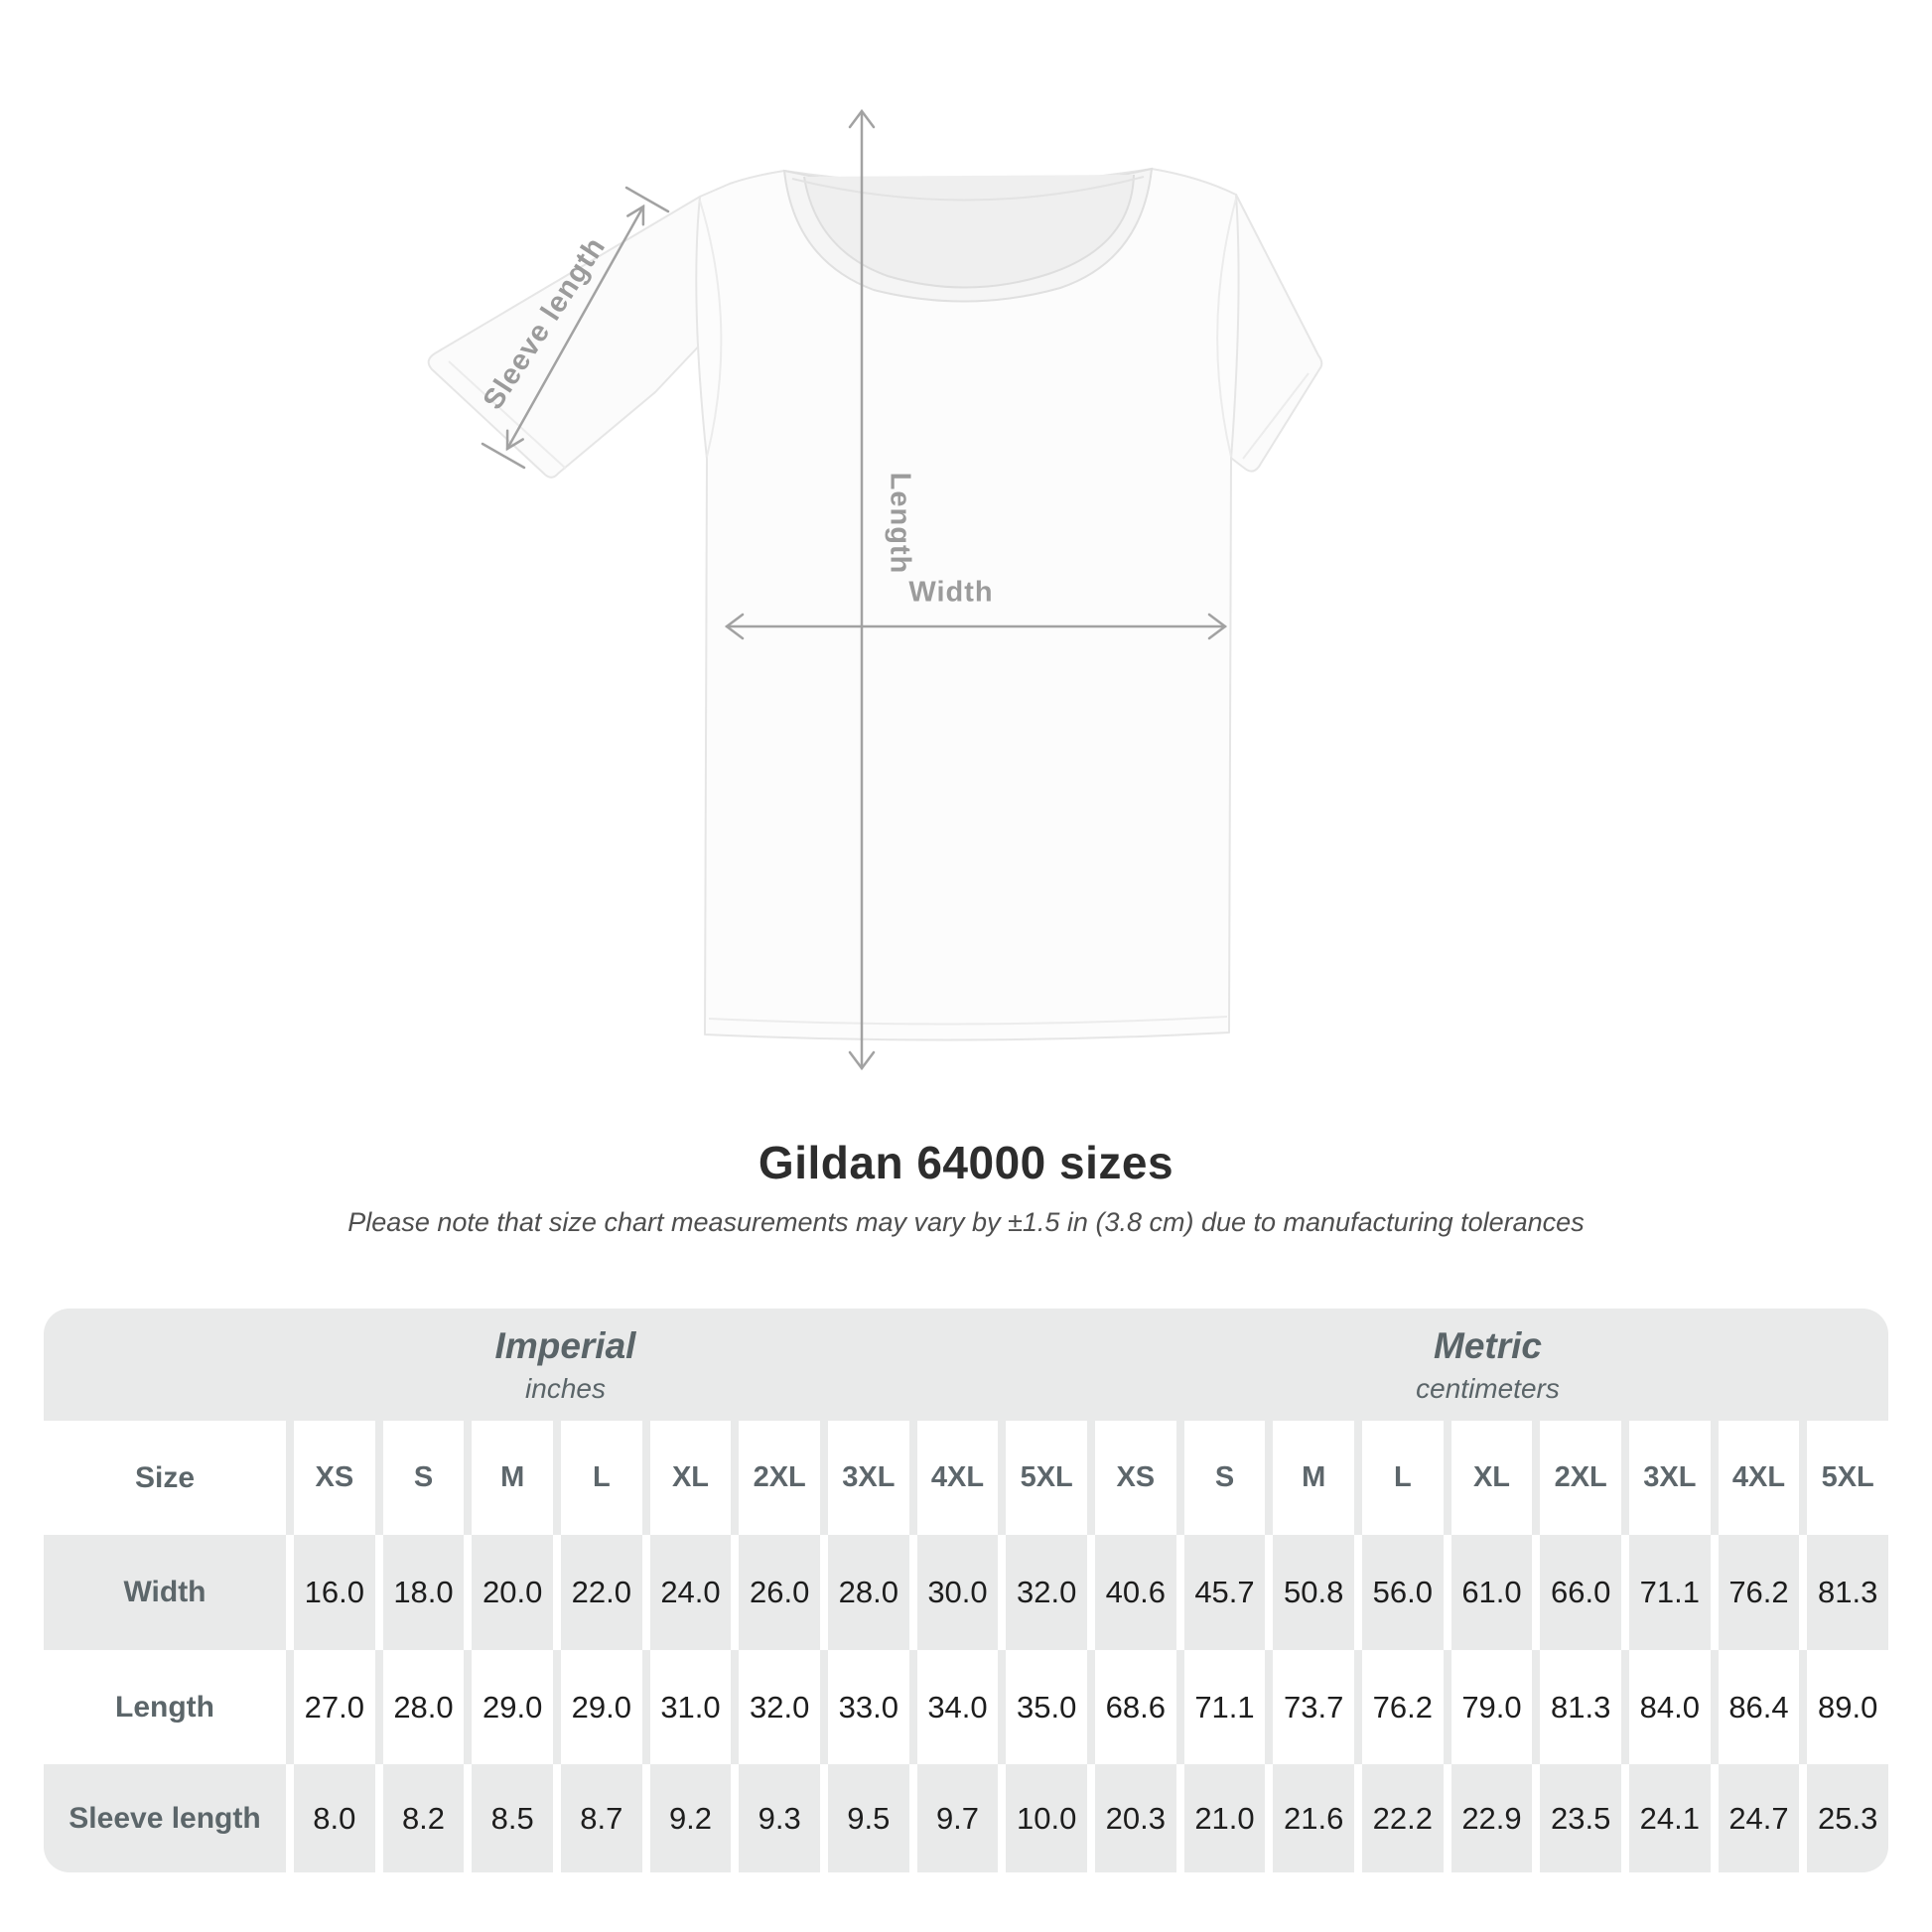 The width and height of the screenshot is (1932, 1932). Describe the element at coordinates (691, 1818) in the screenshot. I see `table-cell: 9.2` at that location.